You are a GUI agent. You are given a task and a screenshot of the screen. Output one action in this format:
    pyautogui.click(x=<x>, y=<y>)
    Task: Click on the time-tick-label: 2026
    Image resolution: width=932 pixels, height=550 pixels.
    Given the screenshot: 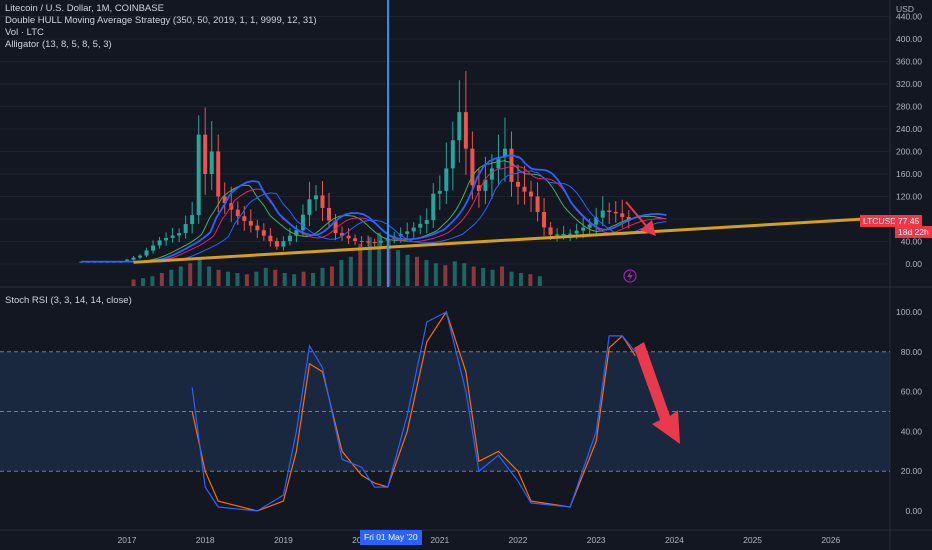 What is the action you would take?
    pyautogui.click(x=830, y=540)
    